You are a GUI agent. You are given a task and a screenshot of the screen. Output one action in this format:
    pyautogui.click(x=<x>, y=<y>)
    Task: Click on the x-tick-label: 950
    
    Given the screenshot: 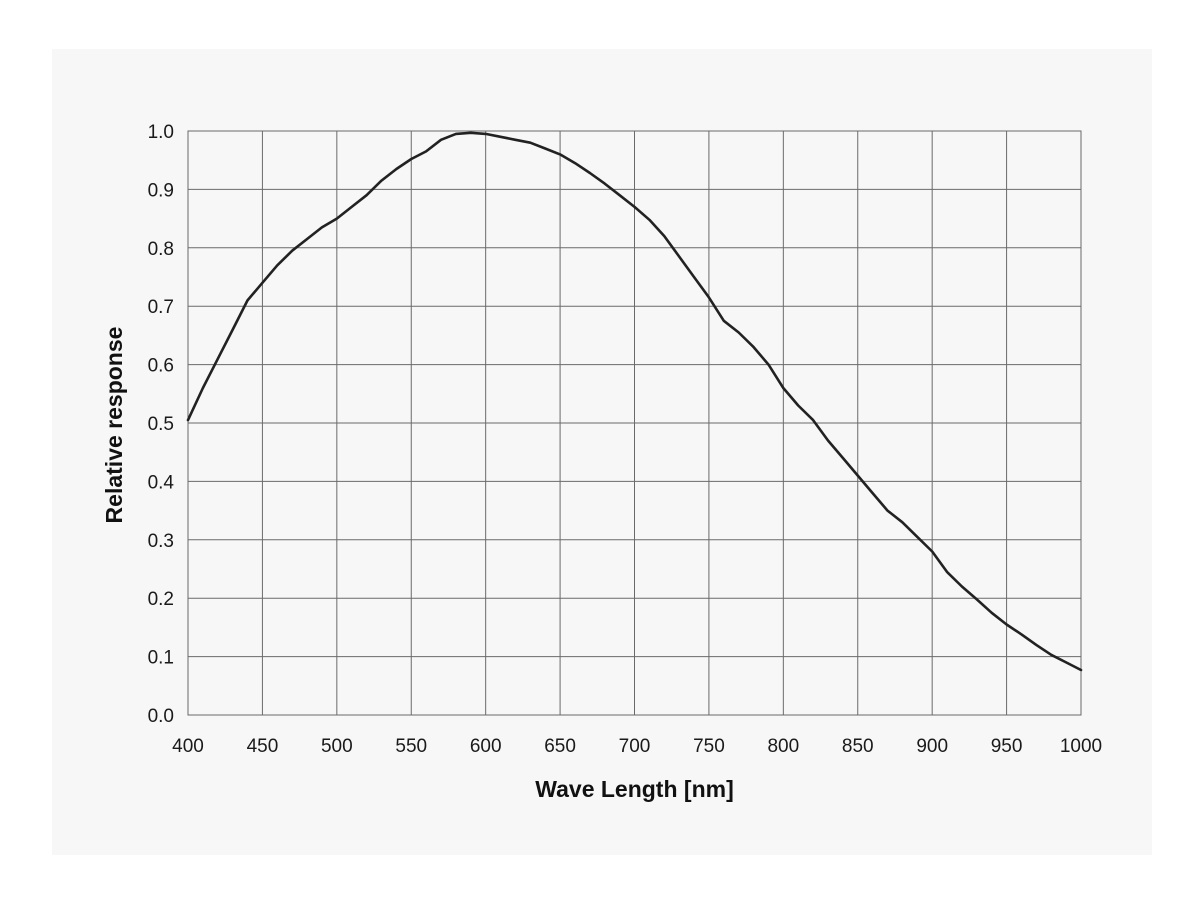 What is the action you would take?
    pyautogui.click(x=1007, y=746)
    